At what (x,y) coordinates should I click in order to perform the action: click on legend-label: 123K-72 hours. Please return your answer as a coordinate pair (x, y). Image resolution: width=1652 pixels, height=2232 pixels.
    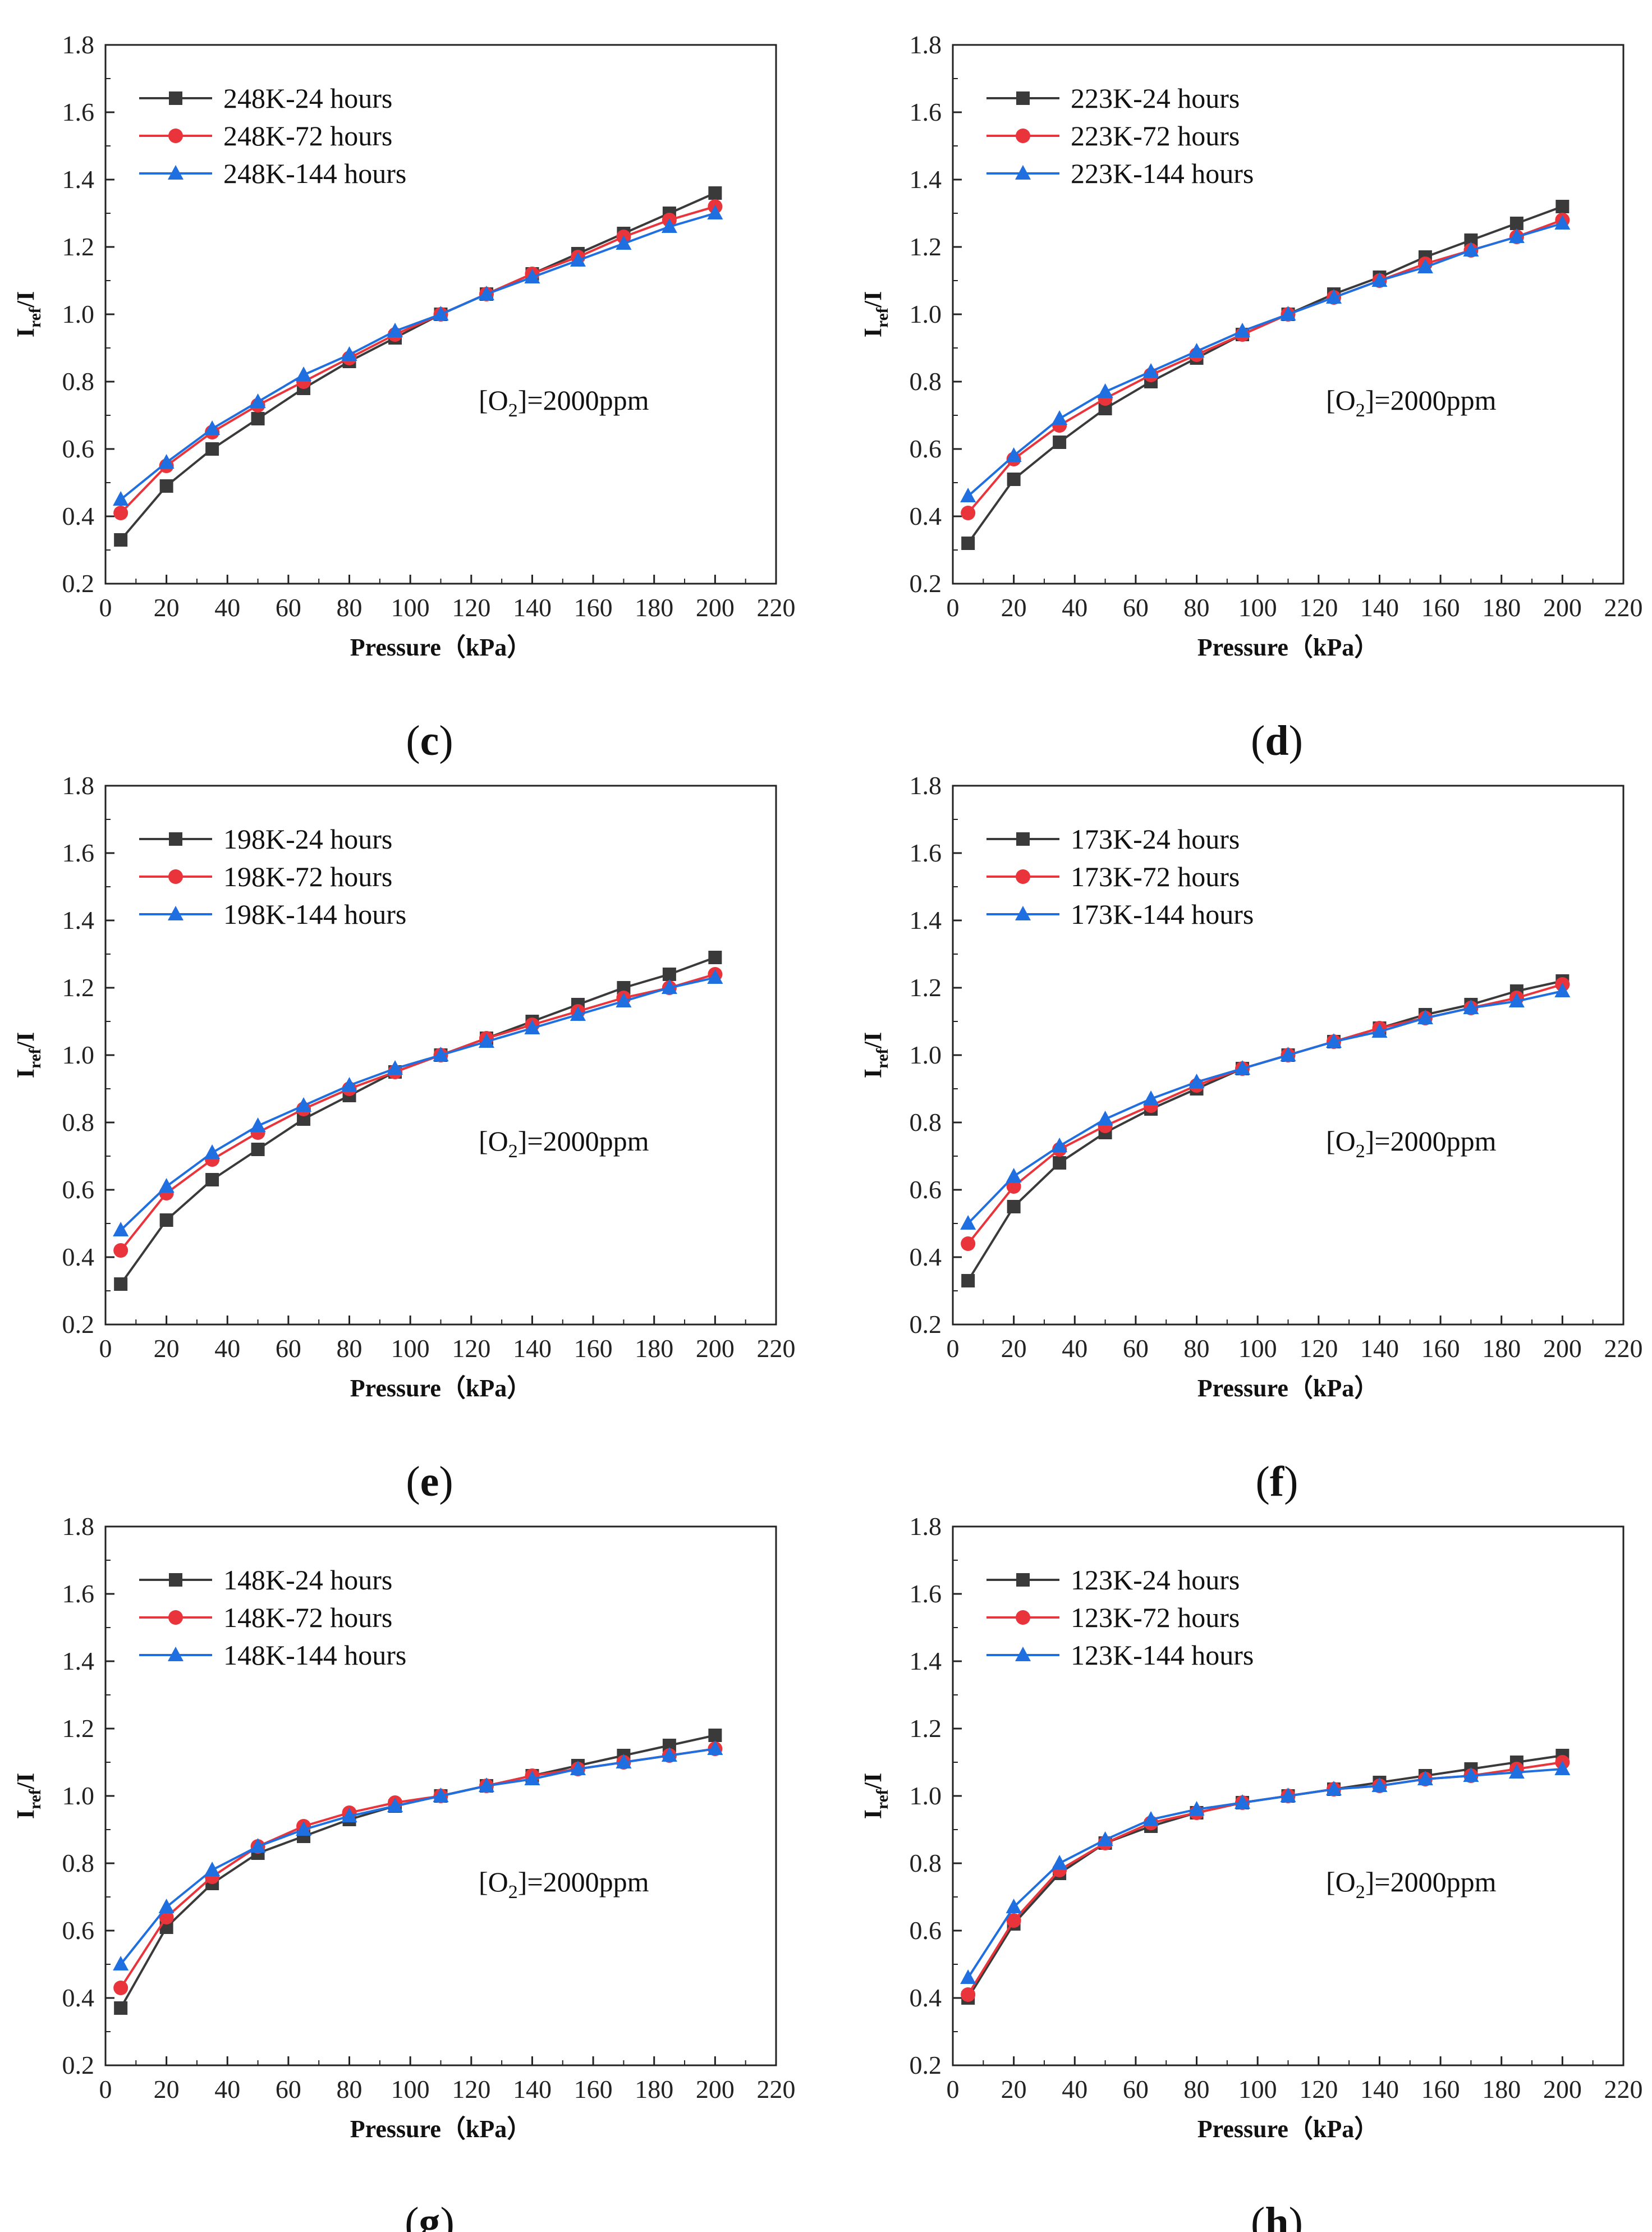
    Looking at the image, I should click on (1155, 1617).